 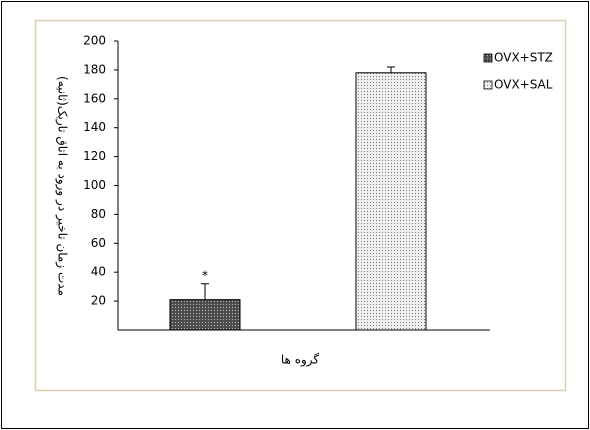 What do you see at coordinates (94, 41) in the screenshot?
I see `y-tick-label: 200` at bounding box center [94, 41].